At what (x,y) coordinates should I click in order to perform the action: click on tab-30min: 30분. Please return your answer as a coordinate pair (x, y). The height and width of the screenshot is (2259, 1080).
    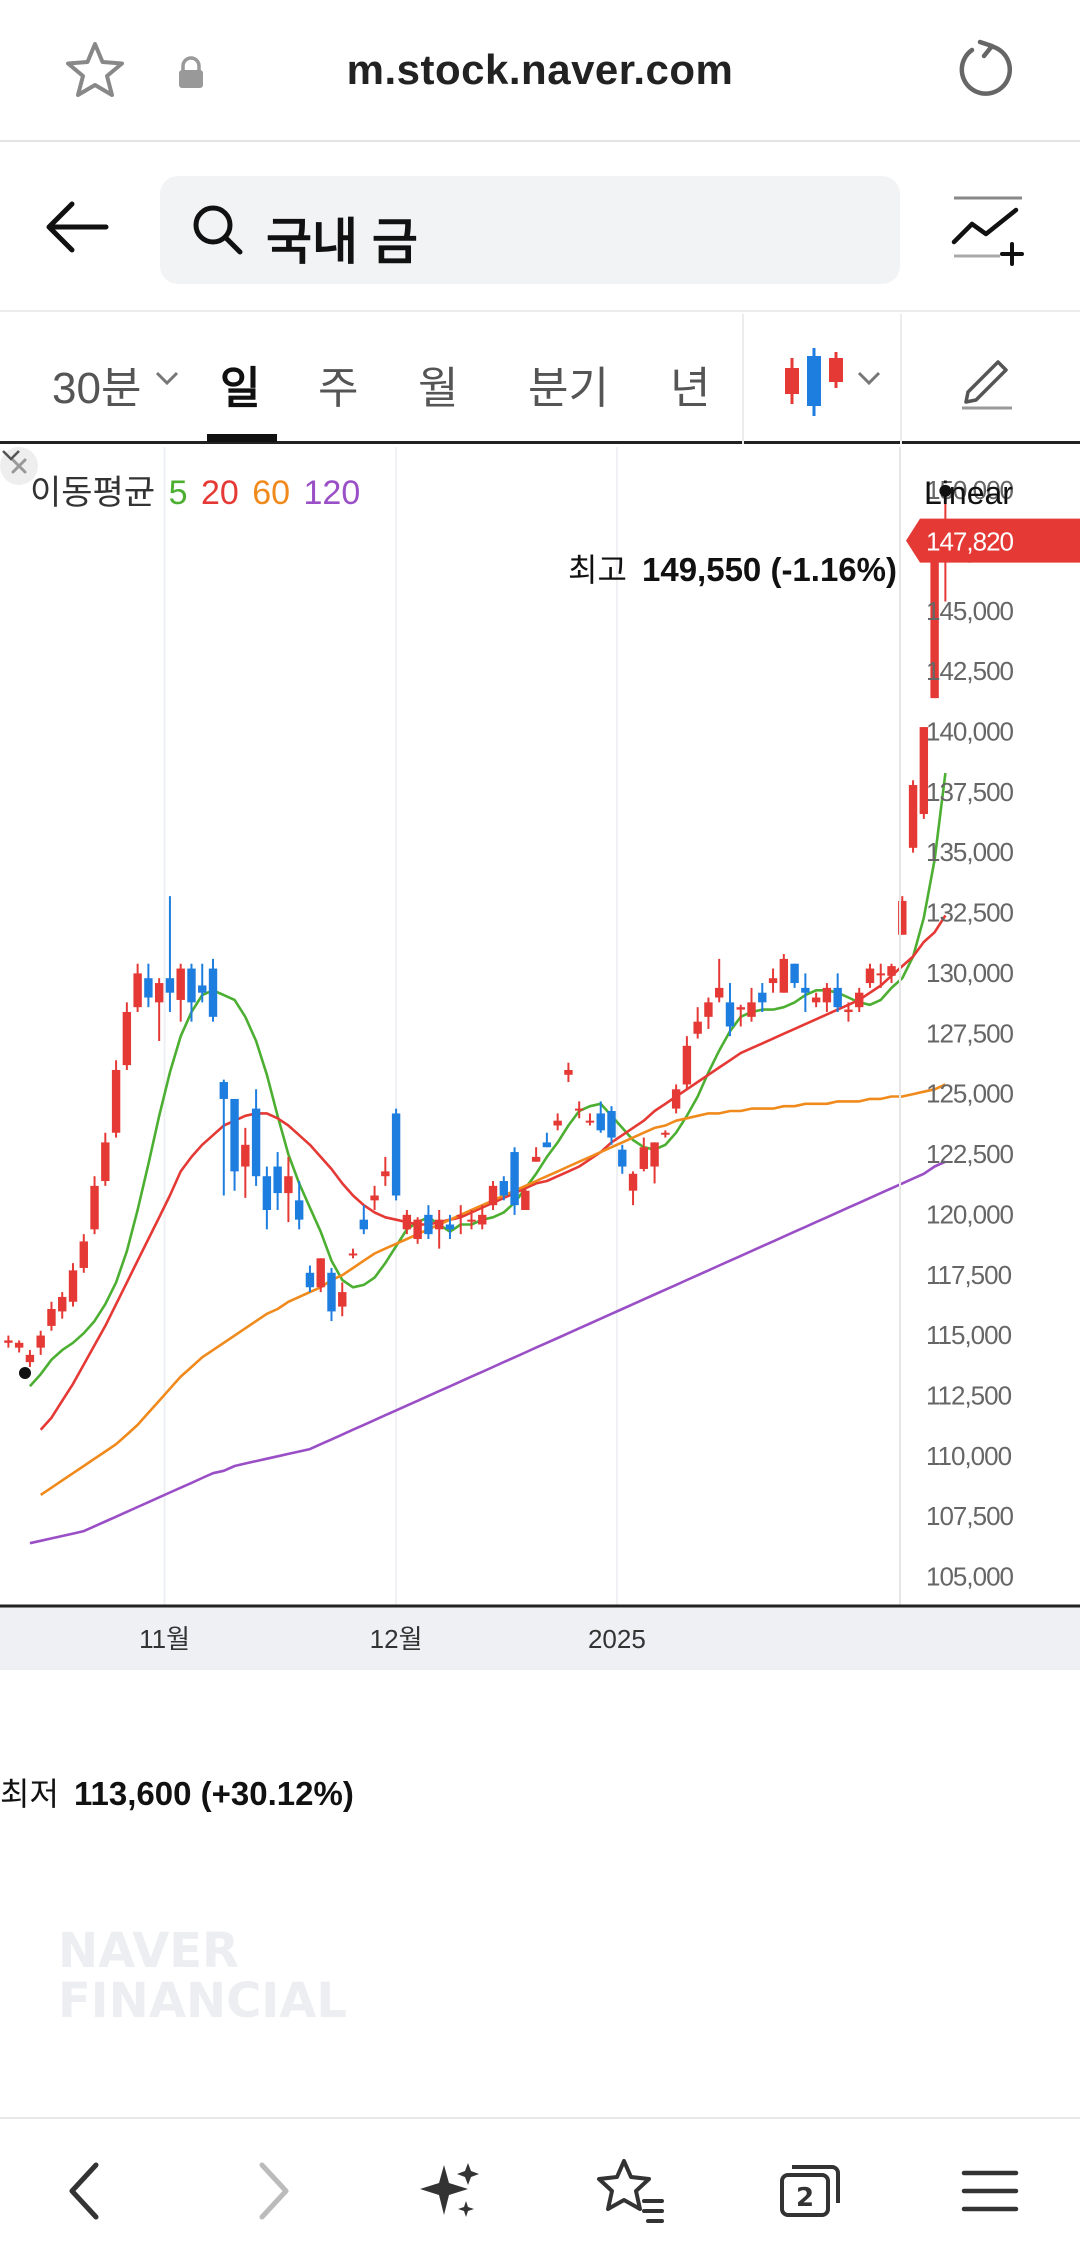
    Looking at the image, I should click on (97, 388).